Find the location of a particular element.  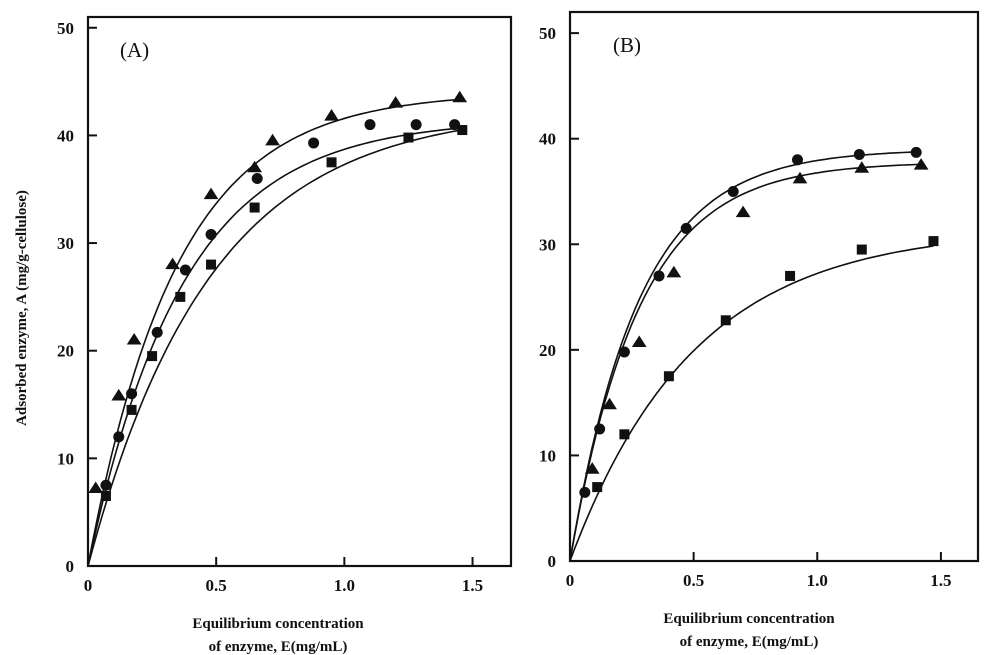

panel-b-x-ticks: 0 0.5 1.0 1.5 is located at coordinates (759, 571).